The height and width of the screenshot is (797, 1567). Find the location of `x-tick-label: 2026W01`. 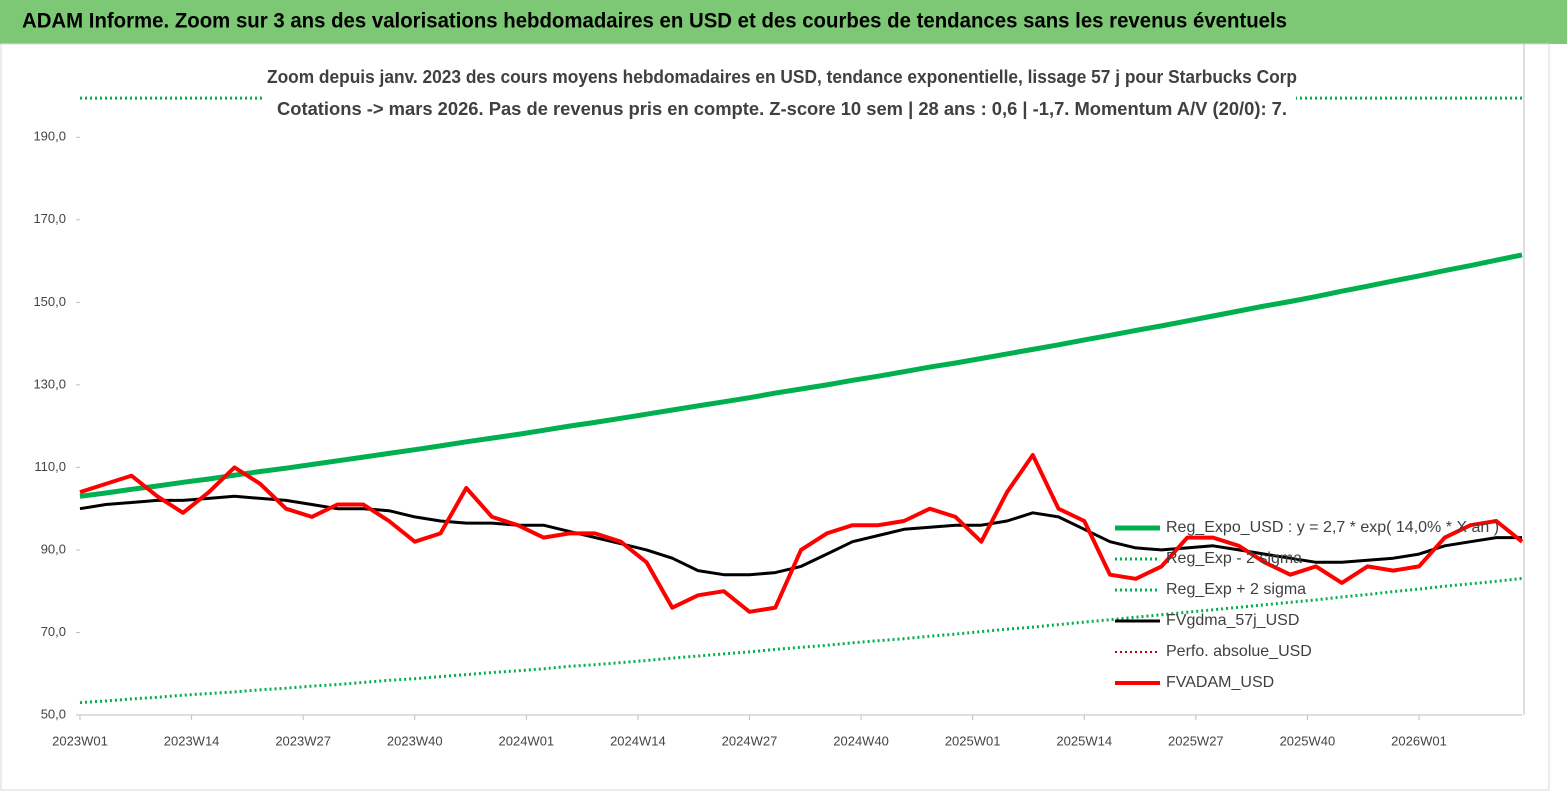

x-tick-label: 2026W01 is located at coordinates (1419, 740).